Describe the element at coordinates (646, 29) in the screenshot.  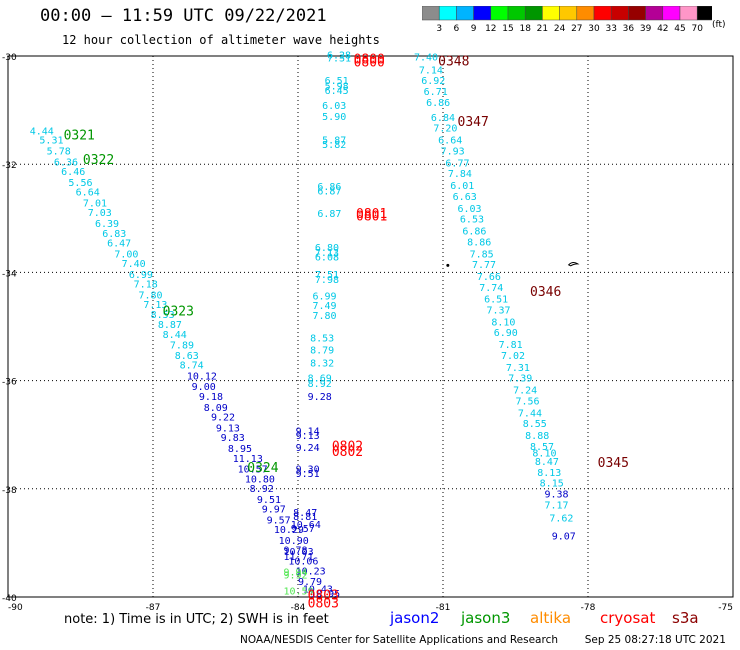
I see `colorbar-tick-label: 39` at that location.